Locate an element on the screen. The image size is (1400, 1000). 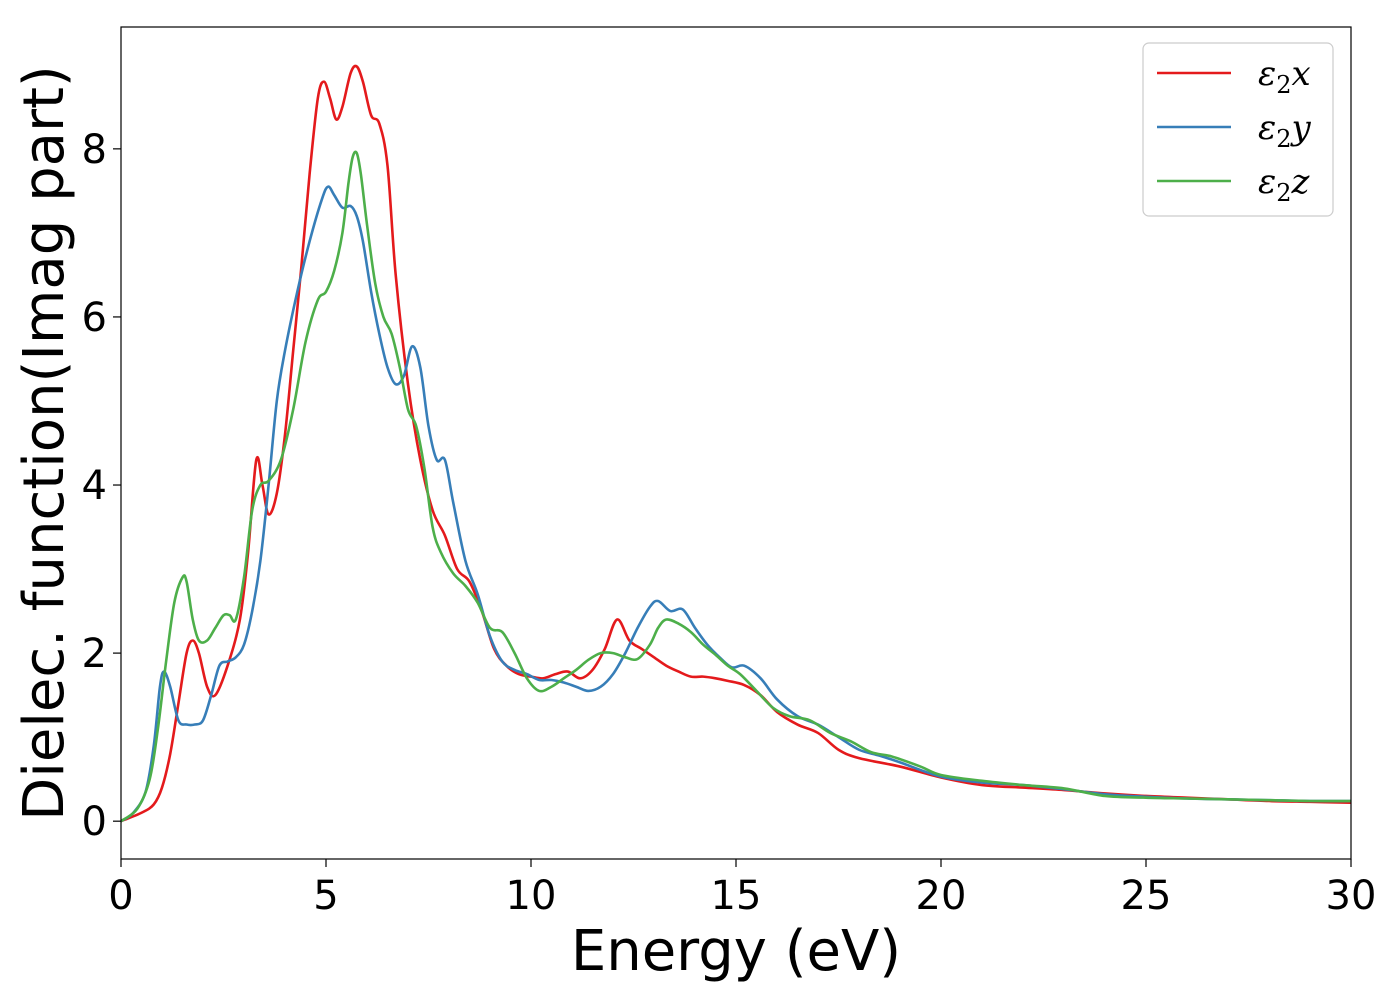
x-tick-label: 25 is located at coordinates (1146, 896).